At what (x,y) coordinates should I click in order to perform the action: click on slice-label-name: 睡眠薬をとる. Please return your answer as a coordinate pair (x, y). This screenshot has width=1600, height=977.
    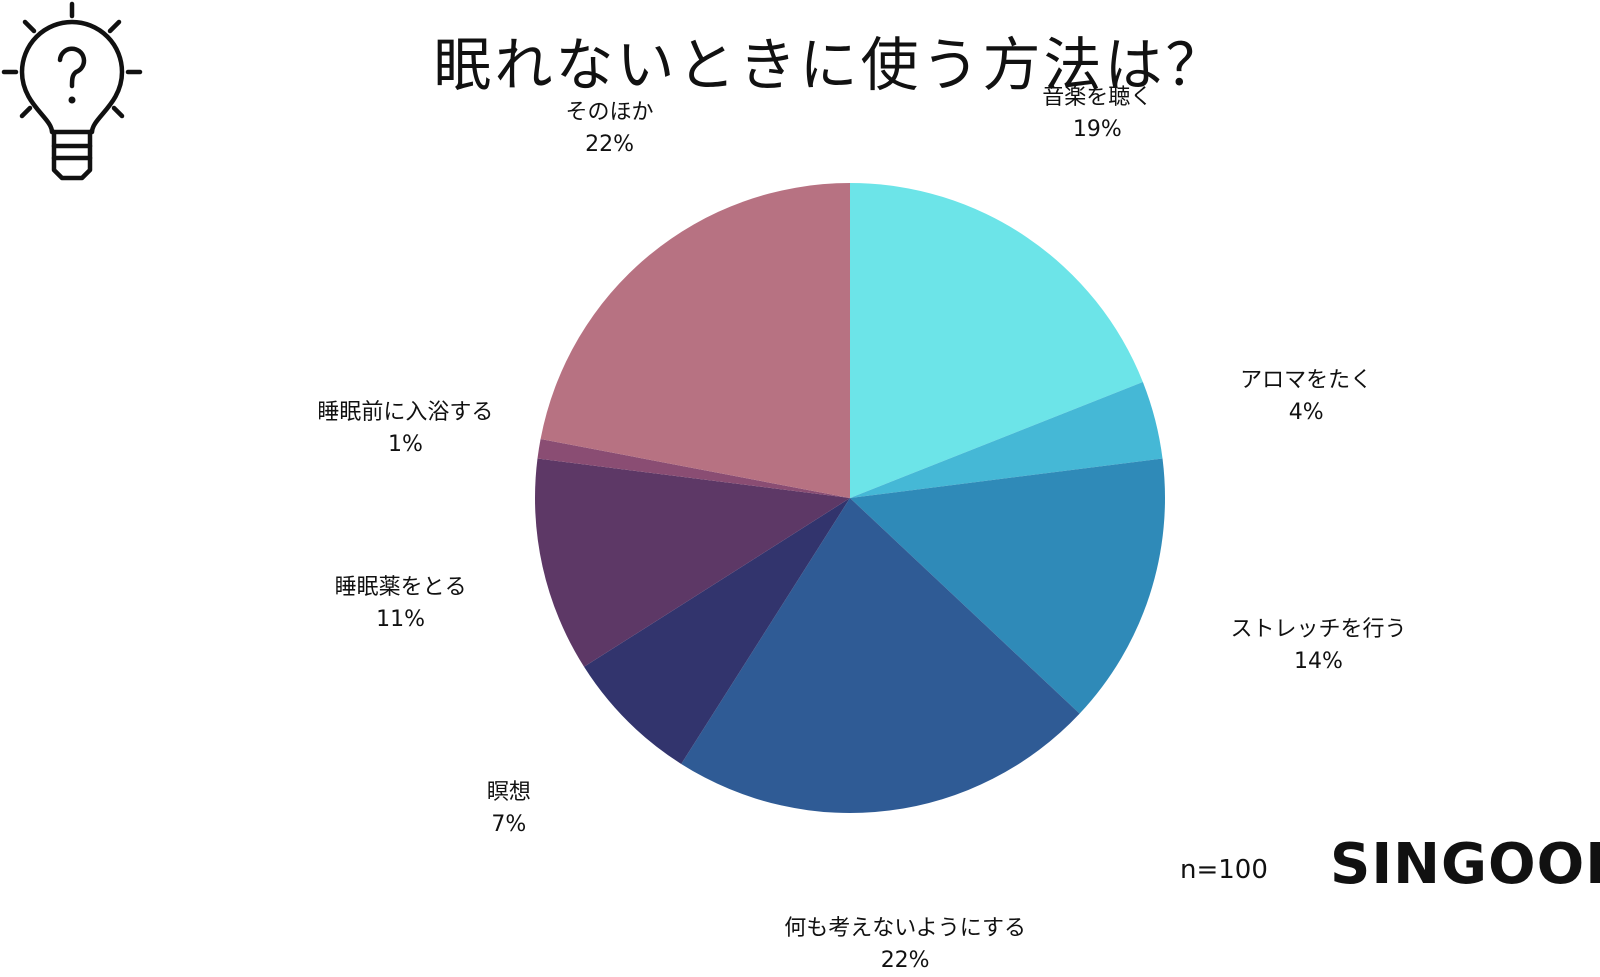
    Looking at the image, I should click on (400, 587).